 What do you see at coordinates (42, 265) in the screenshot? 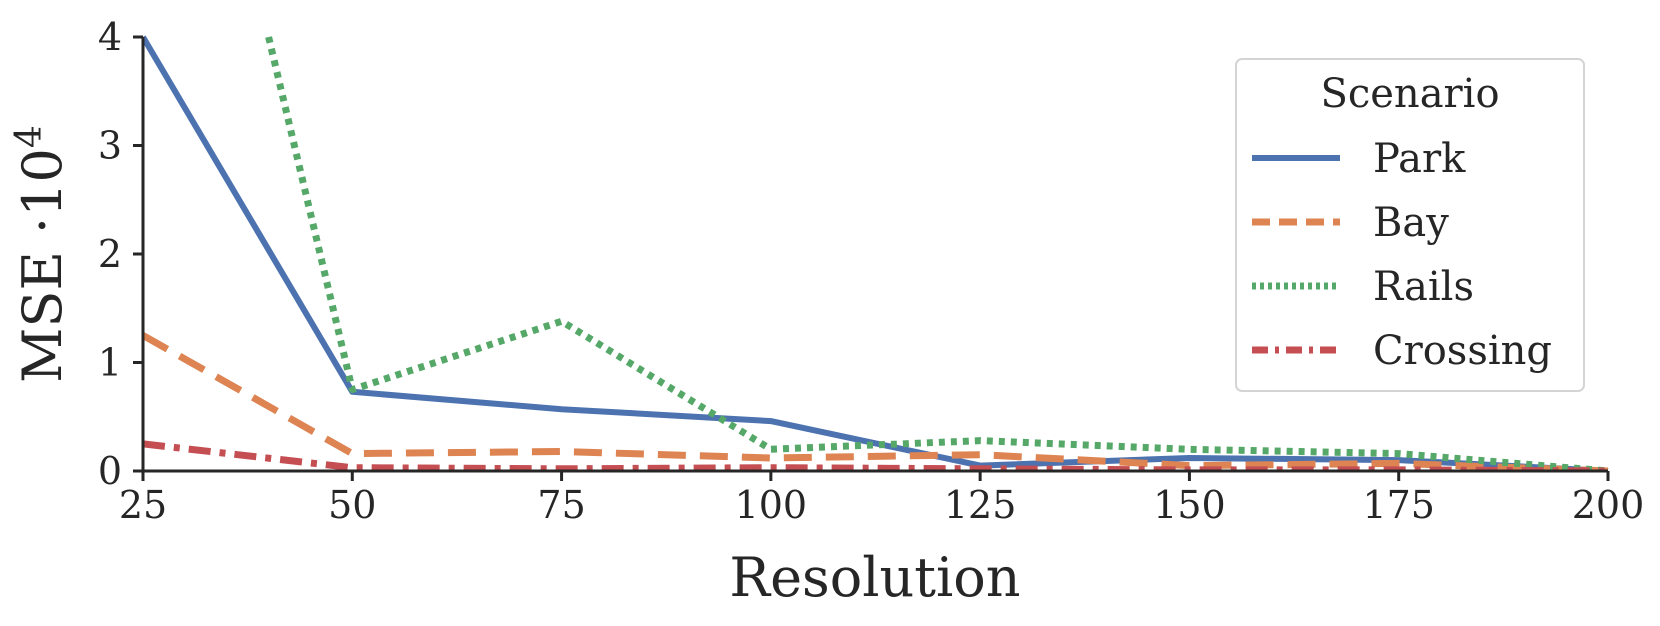
I see `y-axis-title-text: MSE ·10` at bounding box center [42, 265].